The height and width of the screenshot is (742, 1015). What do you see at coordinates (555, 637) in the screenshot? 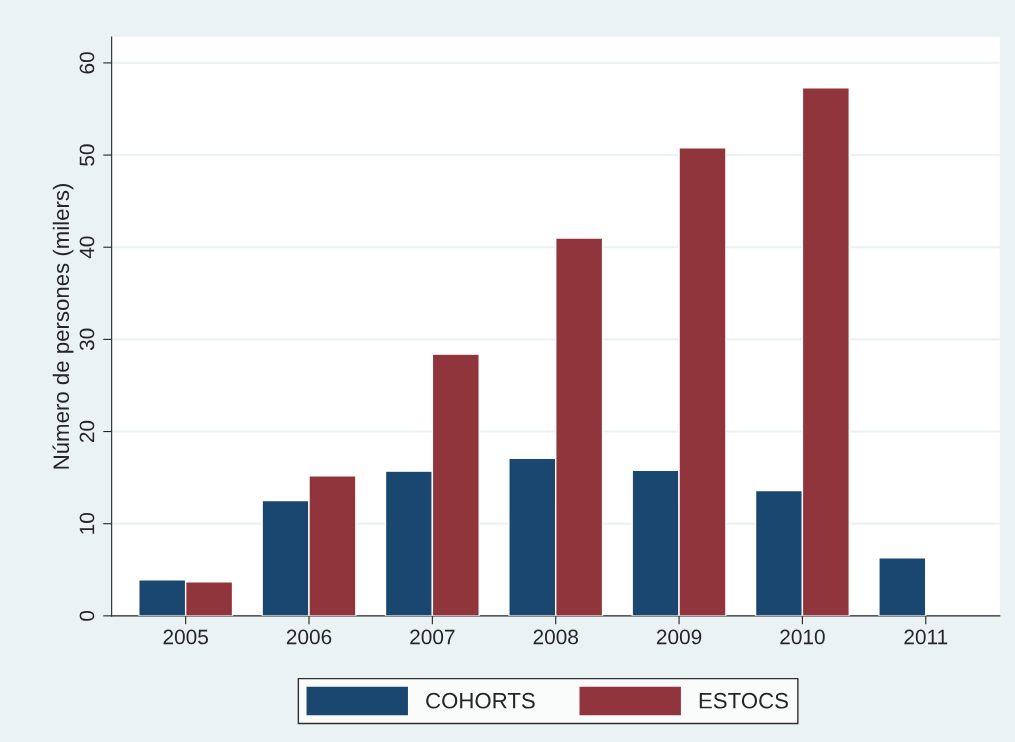
I see `x-tick-label: 2008` at bounding box center [555, 637].